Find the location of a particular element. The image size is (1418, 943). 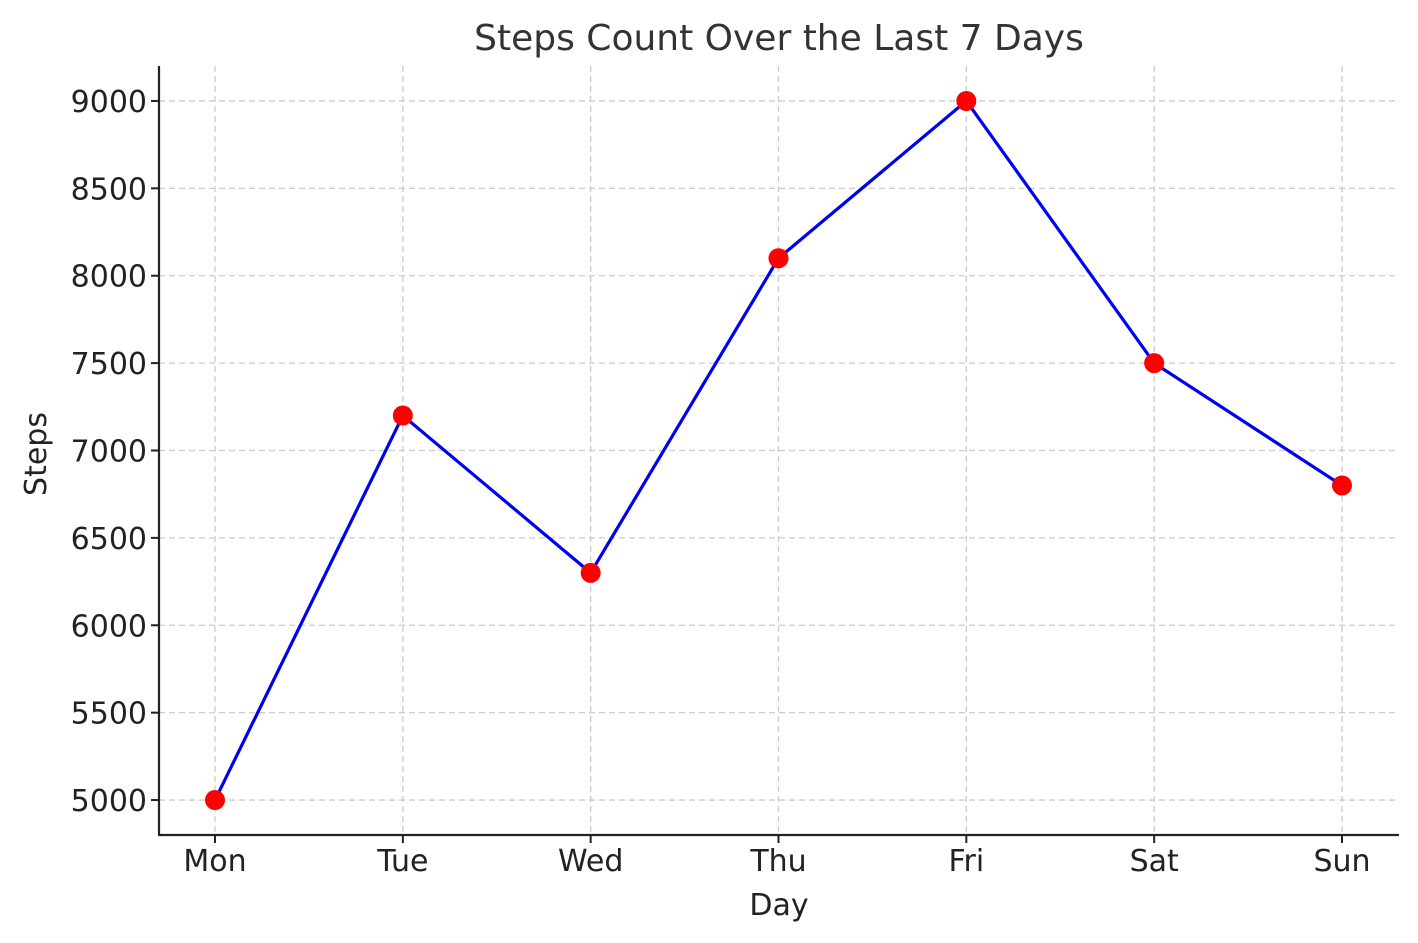

x-tick-label: Fri is located at coordinates (966, 861).